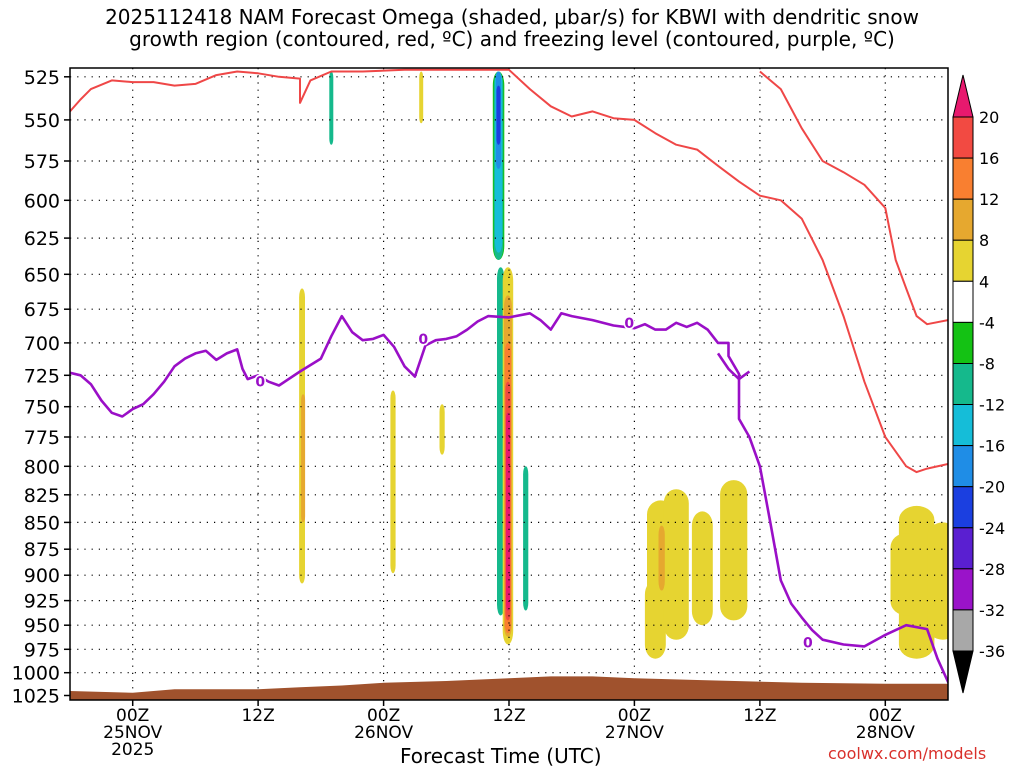 This screenshot has height=768, width=1024. What do you see at coordinates (963, 672) in the screenshot?
I see `colorbar-bottom-arrow` at bounding box center [963, 672].